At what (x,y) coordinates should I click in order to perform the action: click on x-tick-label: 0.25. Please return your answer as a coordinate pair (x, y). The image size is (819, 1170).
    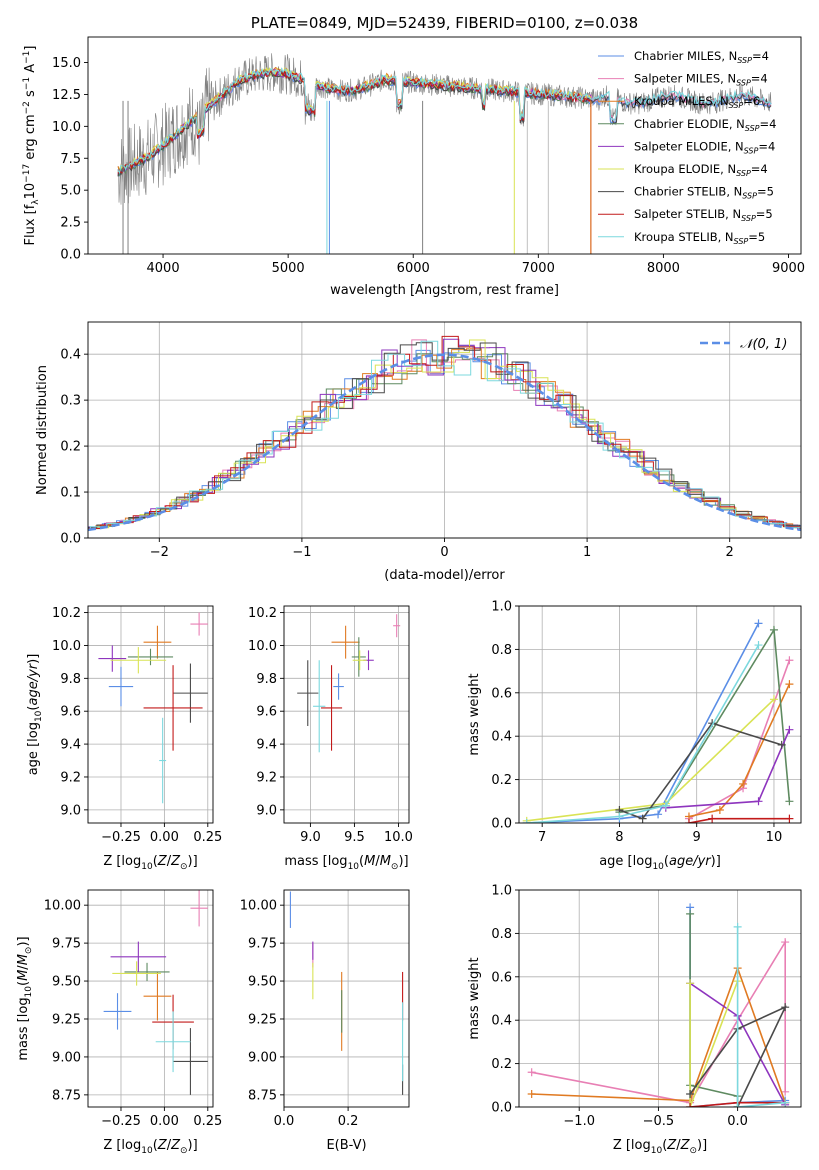
    Looking at the image, I should click on (207, 1121).